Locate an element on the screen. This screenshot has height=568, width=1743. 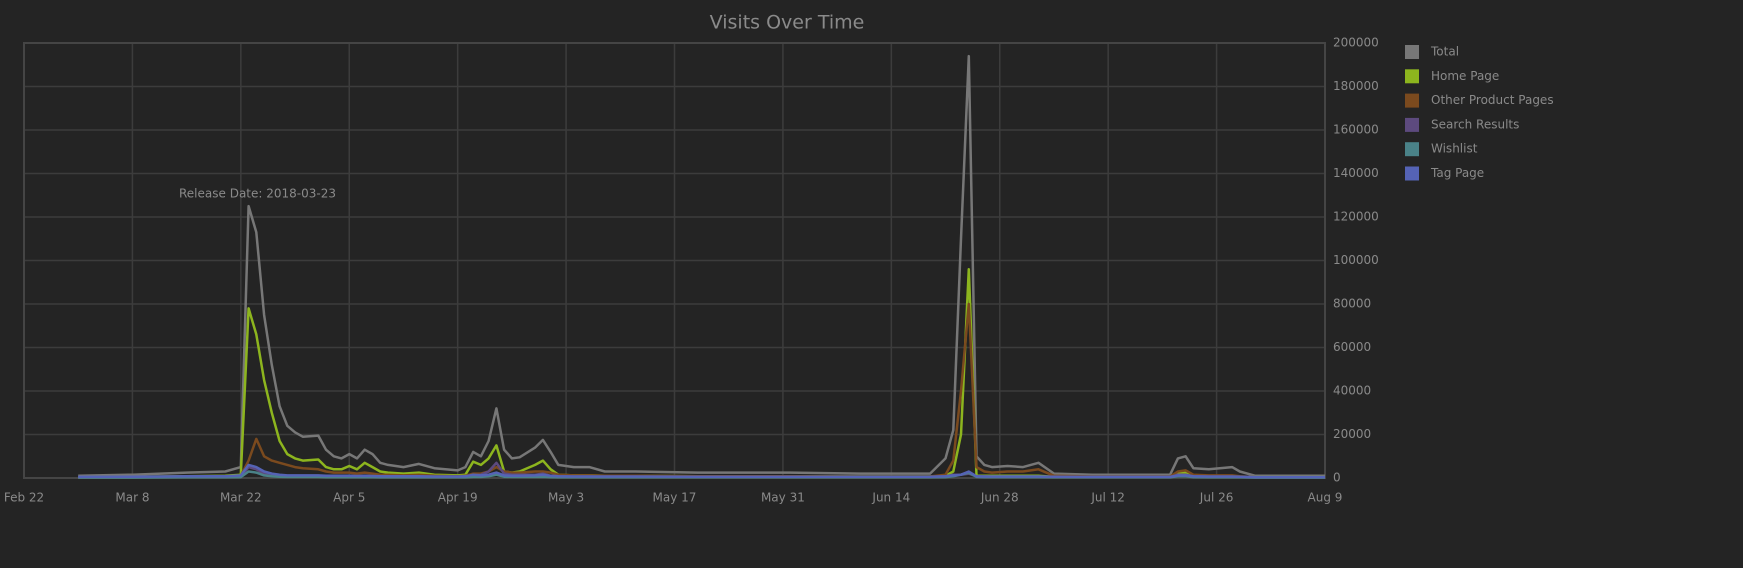
annotation: Release Date: 2018-03-23 is located at coordinates (257, 194).